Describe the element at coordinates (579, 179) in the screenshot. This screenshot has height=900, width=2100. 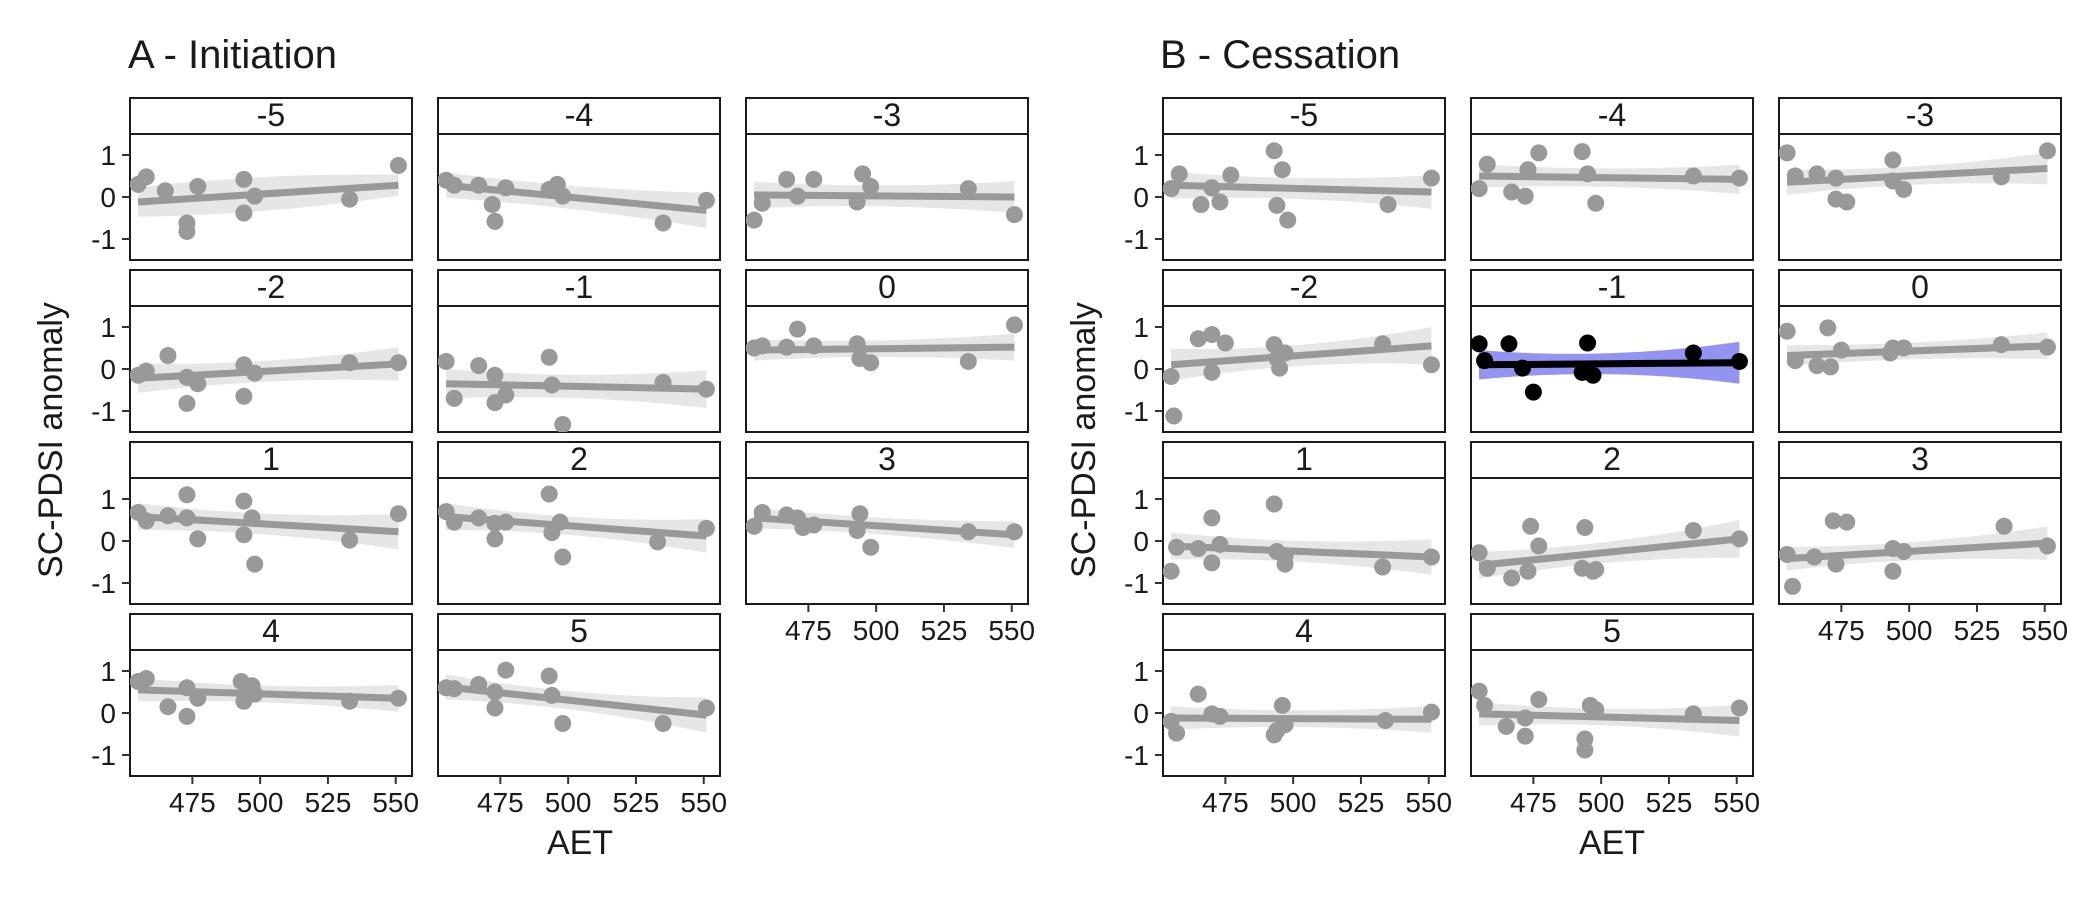
I see `panel-0-1: -4` at that location.